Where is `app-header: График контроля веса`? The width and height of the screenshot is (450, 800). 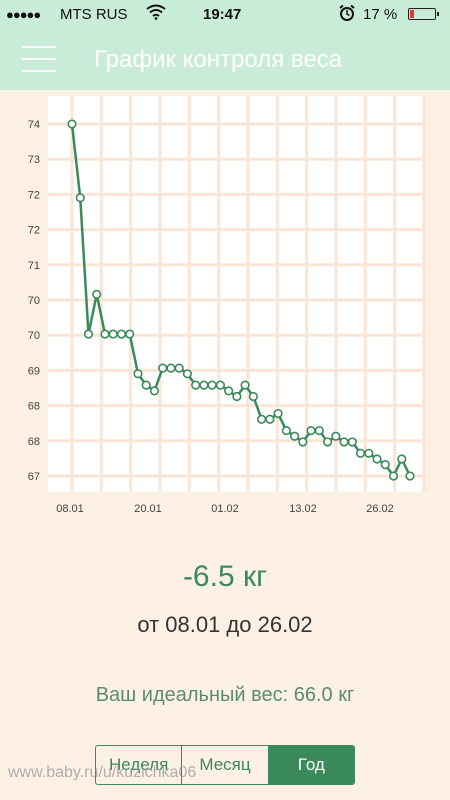 app-header: График контроля веса is located at coordinates (225, 60).